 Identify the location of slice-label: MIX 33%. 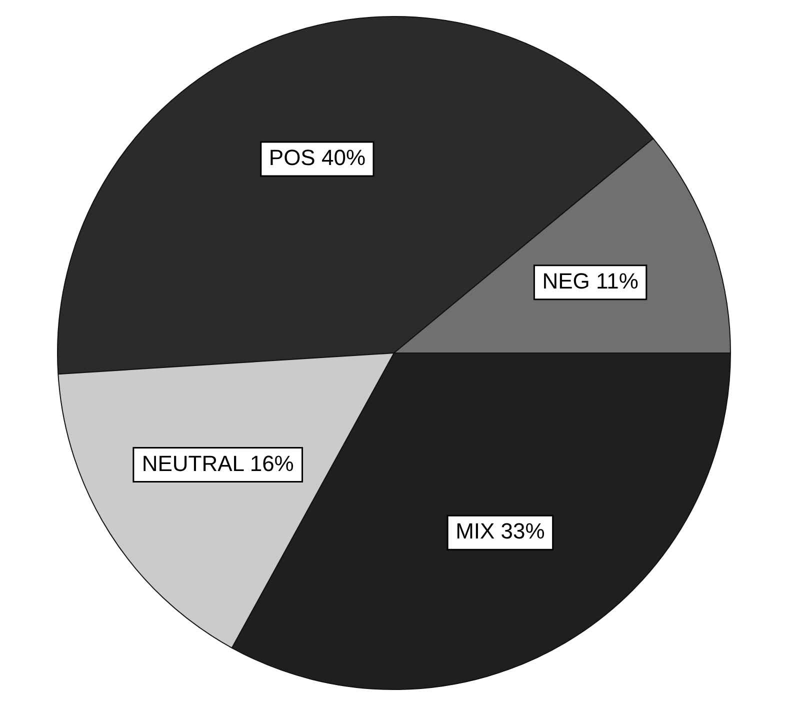
(500, 531).